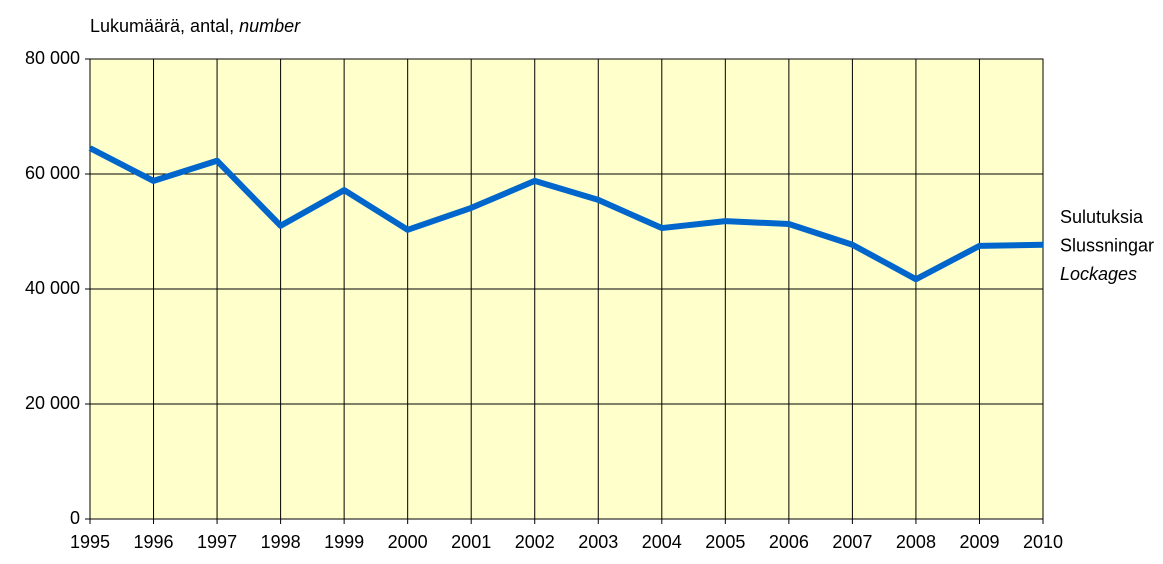  I want to click on x-tick-label: 2002, so click(535, 542).